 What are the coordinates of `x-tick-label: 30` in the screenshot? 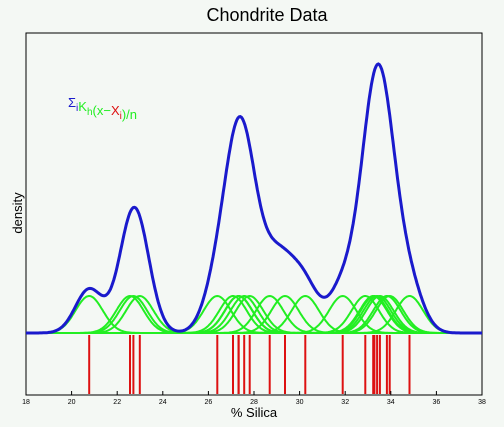 It's located at (300, 402).